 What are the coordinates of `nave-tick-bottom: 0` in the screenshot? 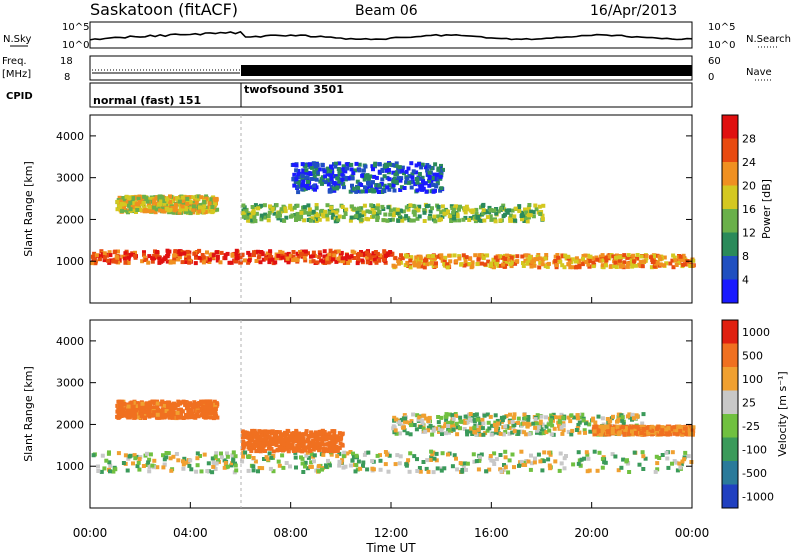 It's located at (711, 77).